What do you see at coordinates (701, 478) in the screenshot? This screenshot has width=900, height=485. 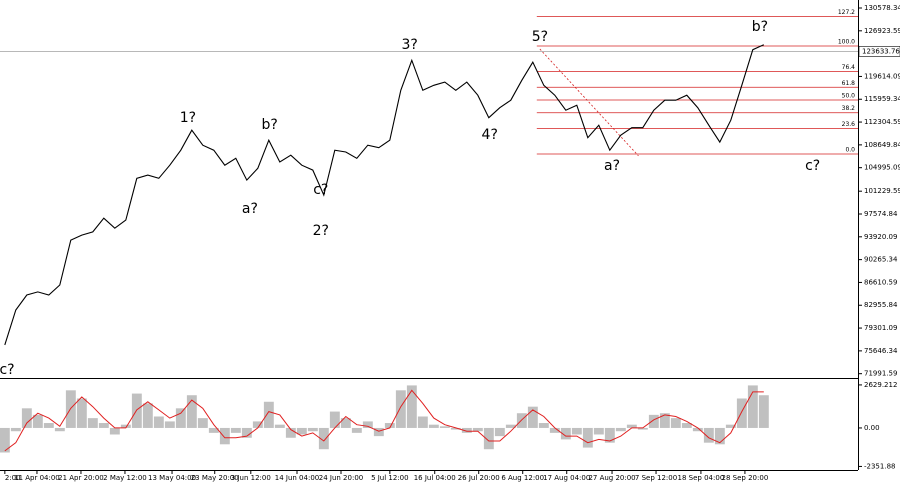 I see `x-tick-label: 18 Sep 04:00` at bounding box center [701, 478].